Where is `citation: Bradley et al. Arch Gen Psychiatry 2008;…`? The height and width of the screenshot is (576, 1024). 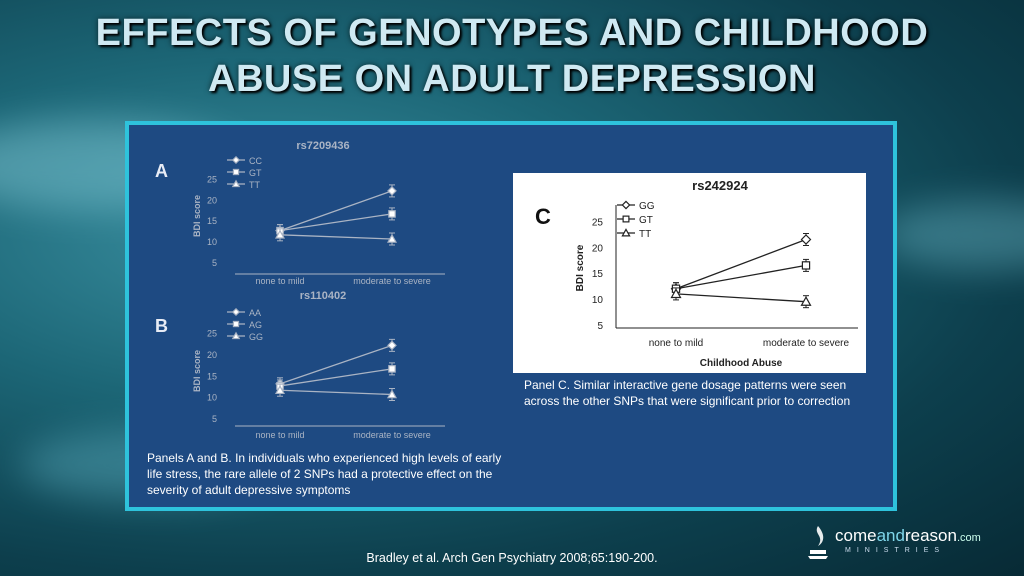 citation: Bradley et al. Arch Gen Psychiatry 2008;… is located at coordinates (512, 558).